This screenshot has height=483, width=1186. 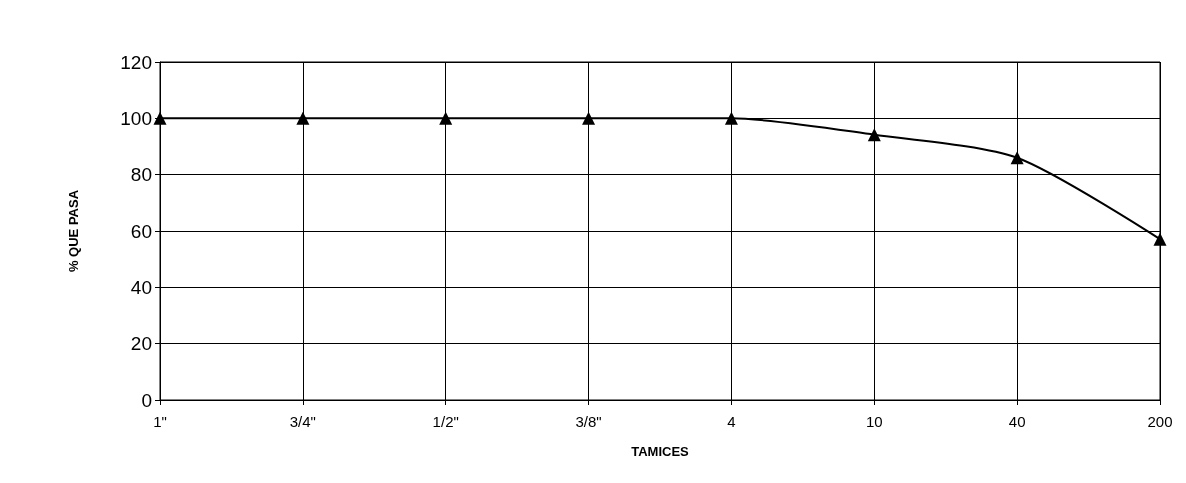 What do you see at coordinates (1017, 421) in the screenshot?
I see `x-tick-label: 40` at bounding box center [1017, 421].